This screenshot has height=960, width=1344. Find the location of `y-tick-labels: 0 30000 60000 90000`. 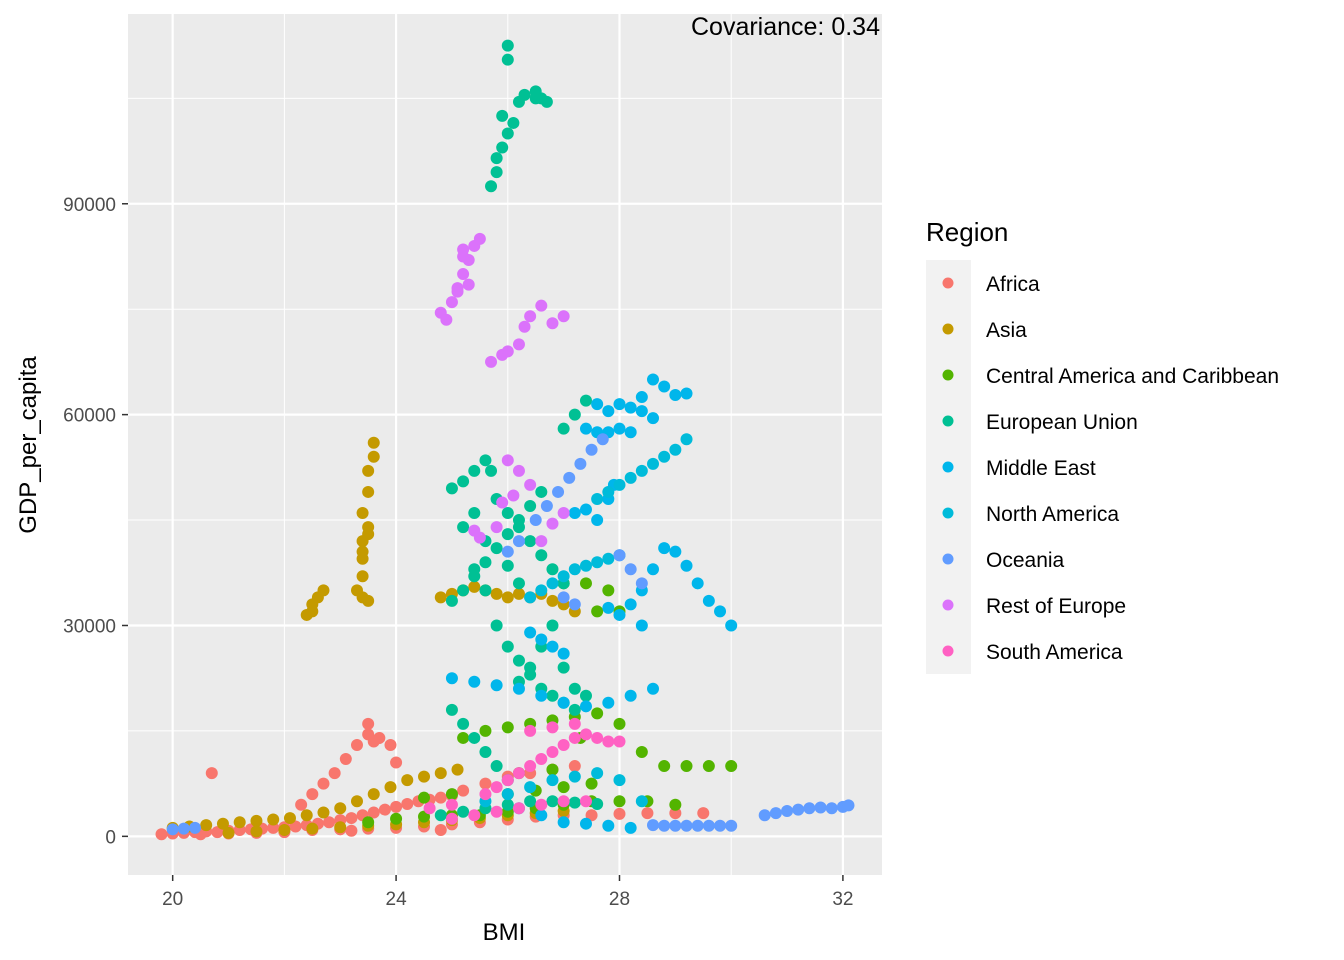

y-tick-labels: 0 30000 60000 90000 is located at coordinates (89, 522).